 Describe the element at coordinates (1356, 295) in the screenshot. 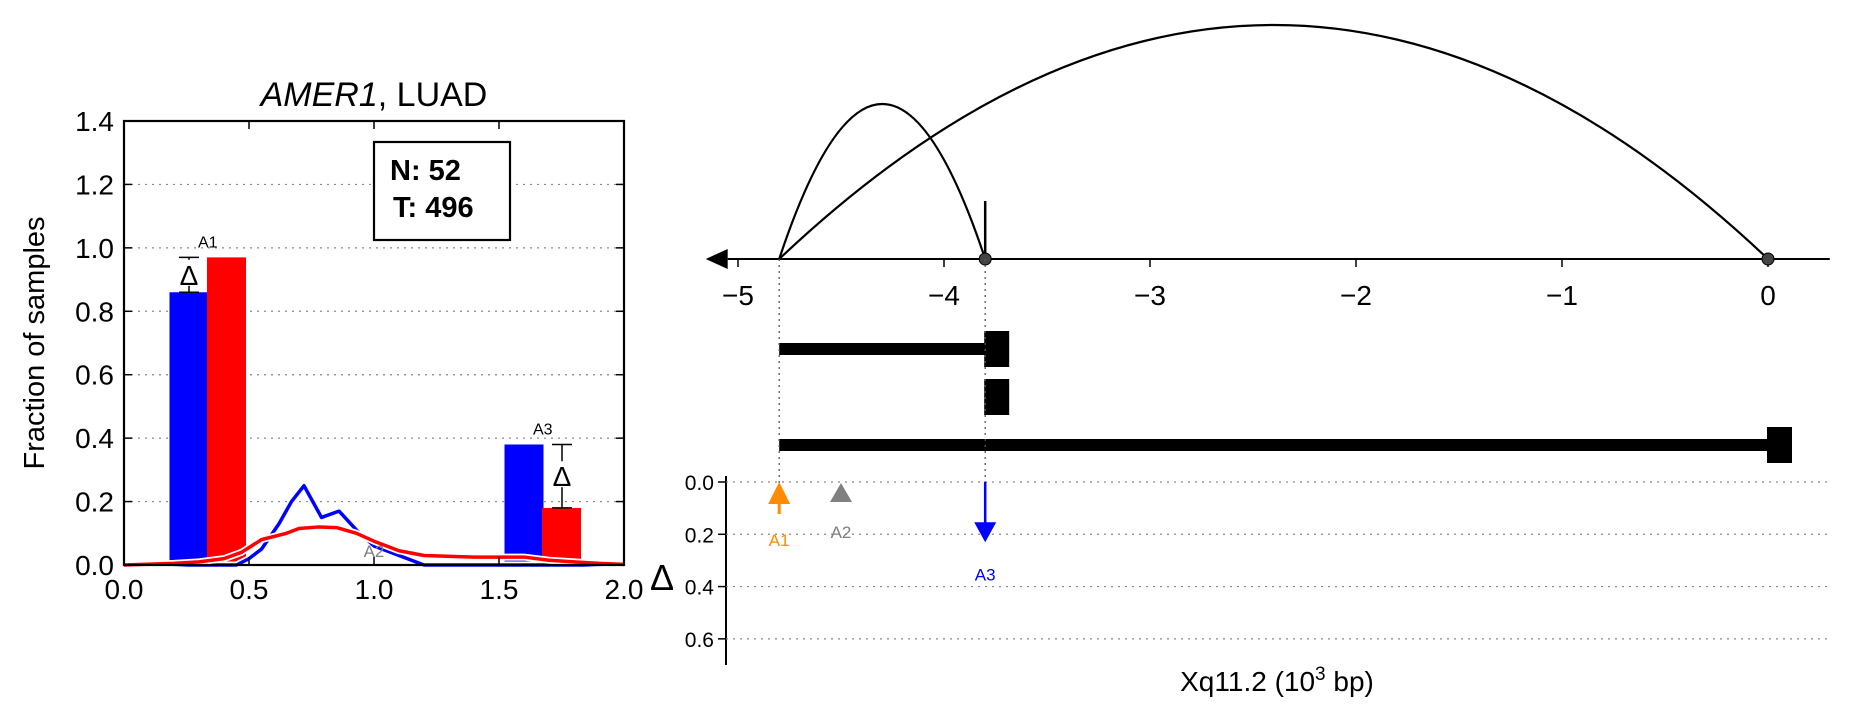

I see `genomic-x-tick-label: −2` at that location.